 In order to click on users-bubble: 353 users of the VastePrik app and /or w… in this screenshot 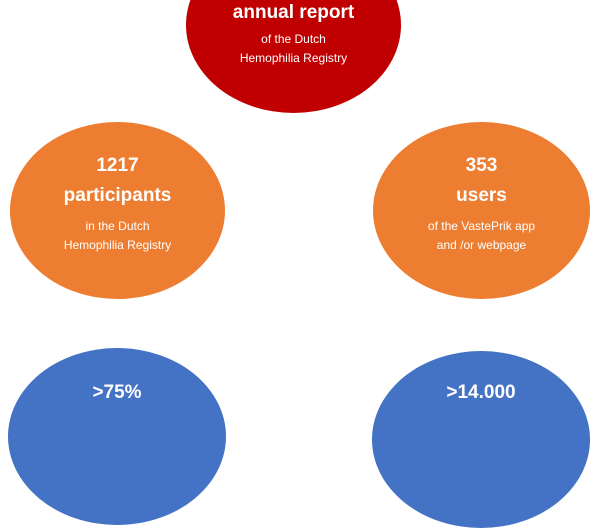, I will do `click(481, 210)`.